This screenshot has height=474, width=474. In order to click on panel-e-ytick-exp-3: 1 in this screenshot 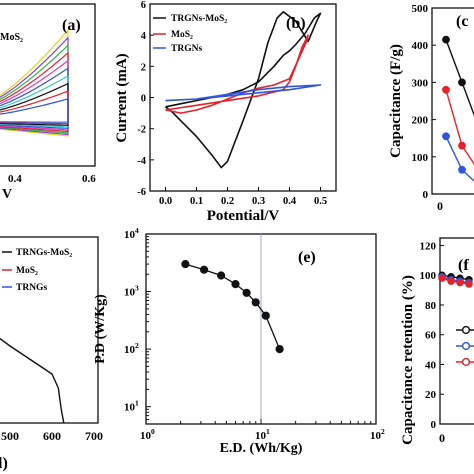, I will do `click(137, 403)`.